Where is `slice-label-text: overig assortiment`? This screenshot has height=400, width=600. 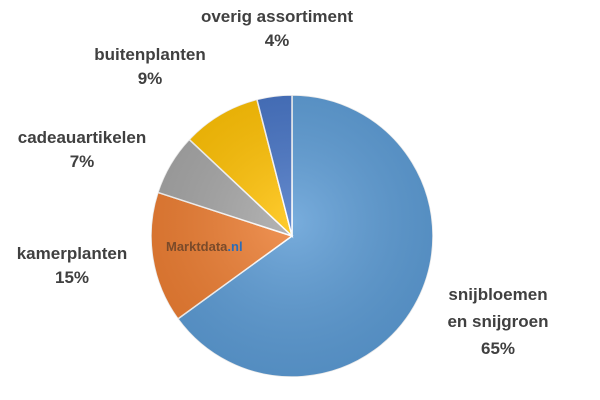
slice-label-text: overig assortiment is located at coordinates (277, 16).